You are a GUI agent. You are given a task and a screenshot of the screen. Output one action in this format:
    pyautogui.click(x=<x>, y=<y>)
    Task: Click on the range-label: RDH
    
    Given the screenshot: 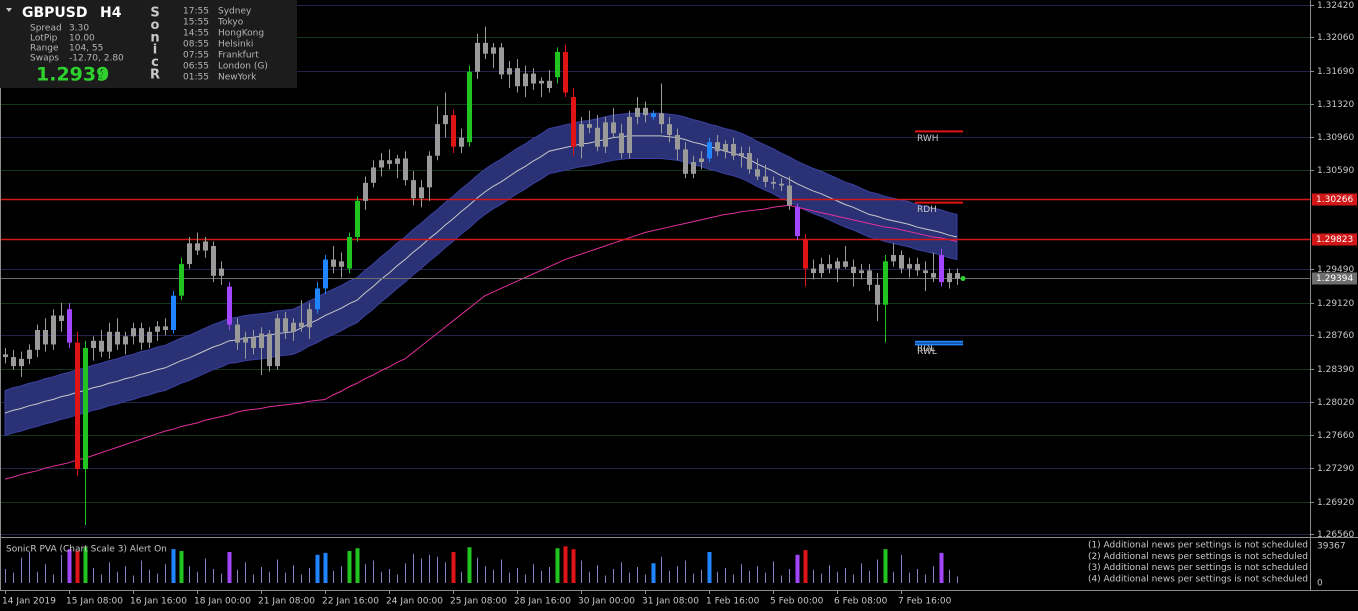 What is the action you would take?
    pyautogui.click(x=927, y=210)
    